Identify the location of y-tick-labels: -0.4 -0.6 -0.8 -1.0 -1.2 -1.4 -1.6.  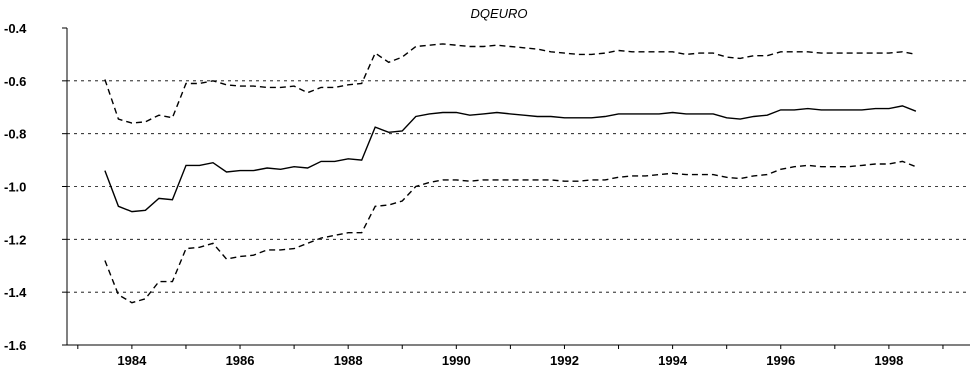
(15, 187).